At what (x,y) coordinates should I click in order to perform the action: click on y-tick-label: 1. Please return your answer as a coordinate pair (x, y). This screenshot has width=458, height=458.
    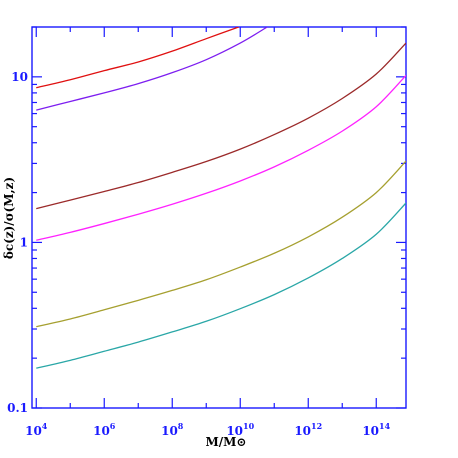
    Looking at the image, I should click on (24, 242).